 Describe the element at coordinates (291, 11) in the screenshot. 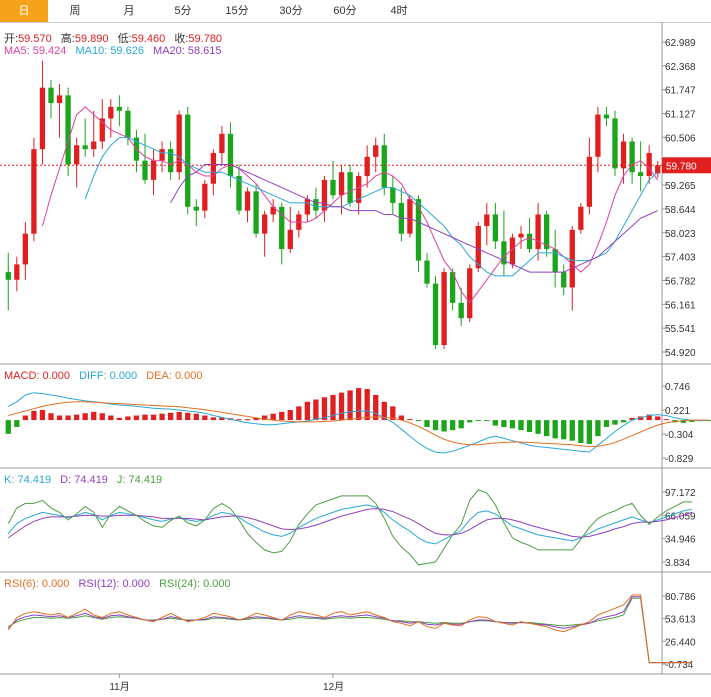

I see `tab-5: 30分` at that location.